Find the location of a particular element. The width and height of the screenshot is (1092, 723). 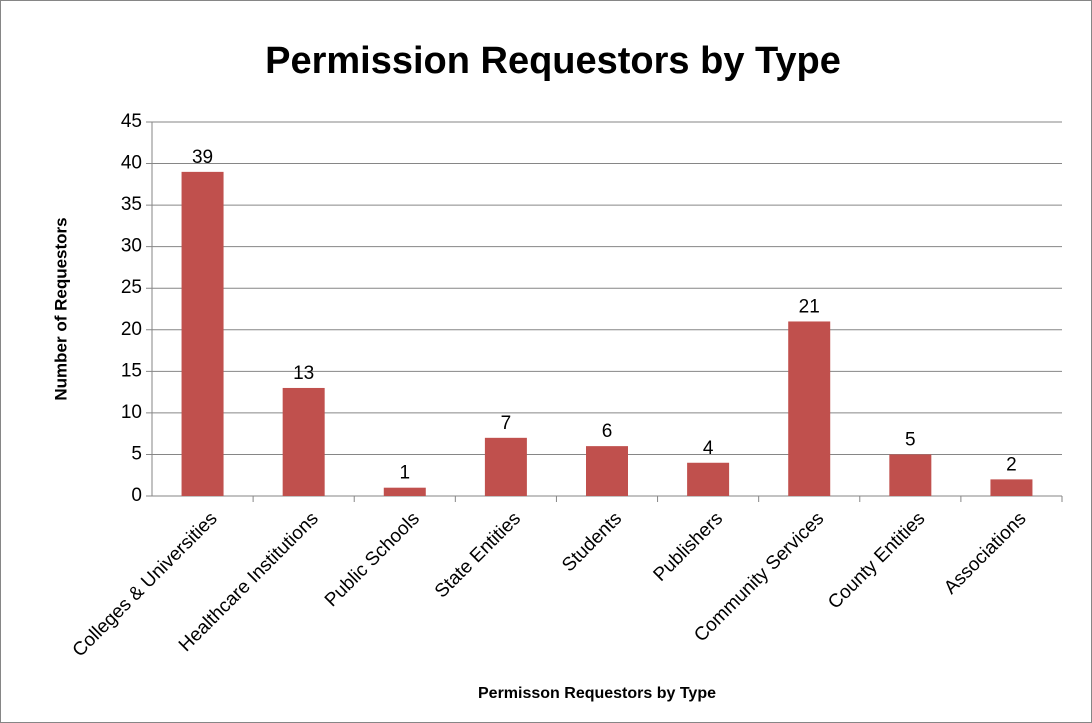

y-tick-label: 30 is located at coordinates (131, 246).